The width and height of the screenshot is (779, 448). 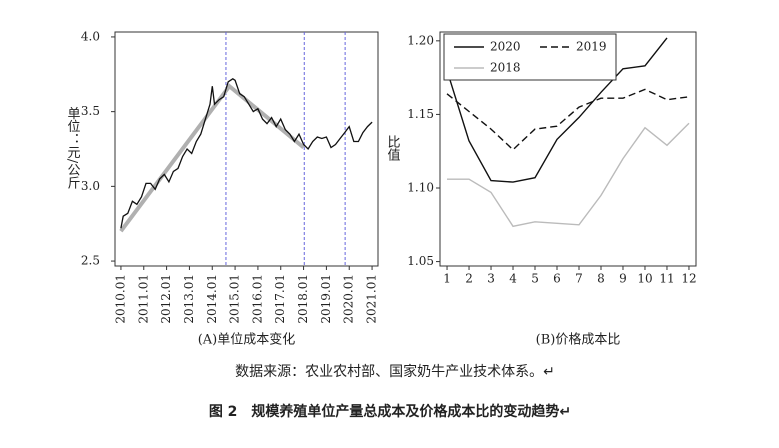 I want to click on y-tick-label: 1.15, so click(x=420, y=114).